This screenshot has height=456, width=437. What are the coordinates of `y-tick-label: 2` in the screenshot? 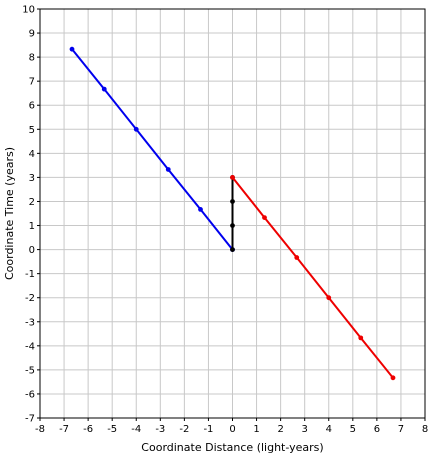 It's located at (32, 202).